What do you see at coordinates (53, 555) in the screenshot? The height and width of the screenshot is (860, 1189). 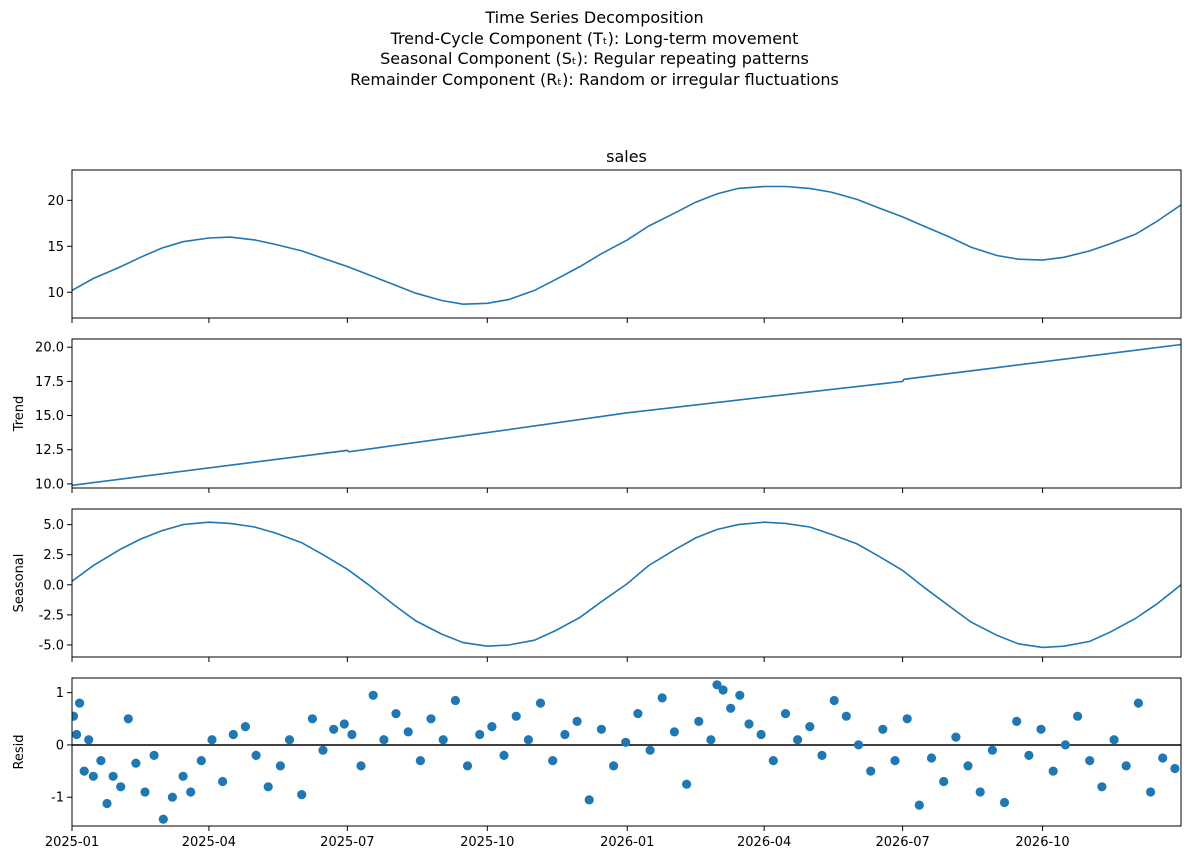 I see `y-tick-label: 2.5` at bounding box center [53, 555].